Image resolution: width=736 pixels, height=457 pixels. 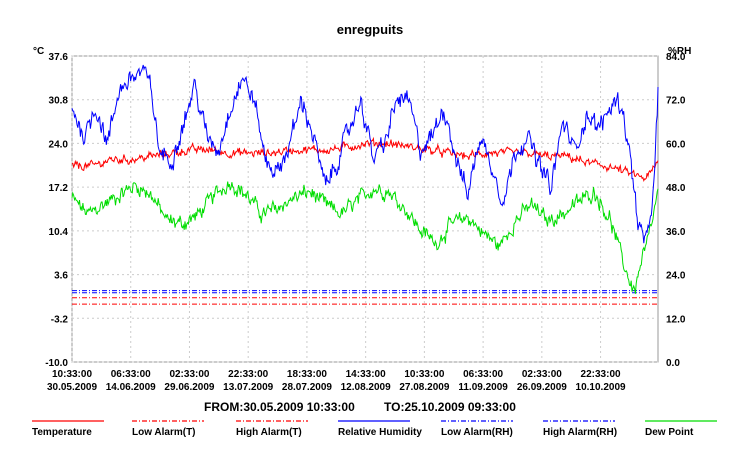 What do you see at coordinates (248, 387) in the screenshot?
I see `x-tick-date: 13.07.2009` at bounding box center [248, 387].